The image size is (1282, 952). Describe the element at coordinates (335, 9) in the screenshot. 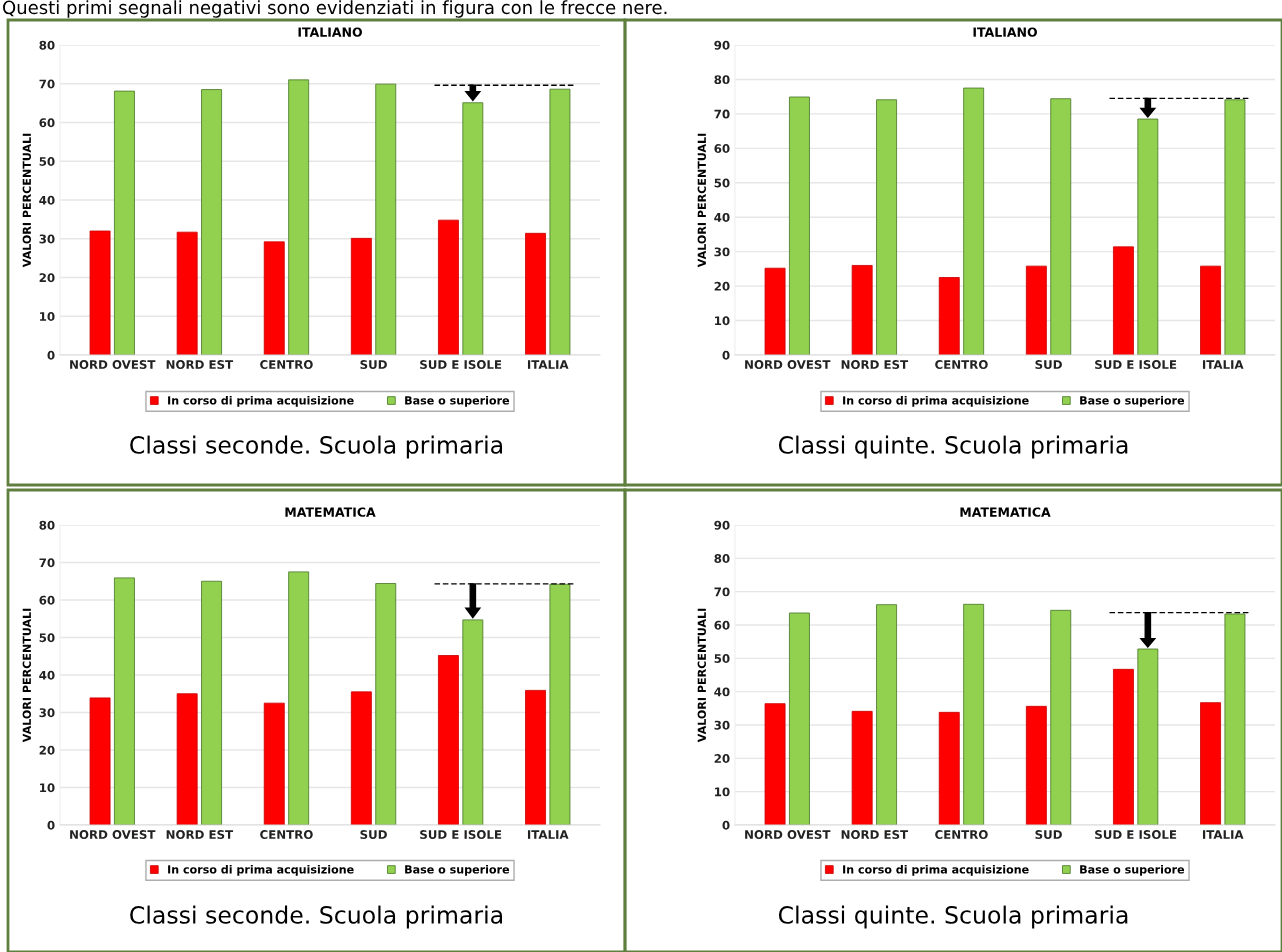

I see `text: Questi primi segnali negativi sono evidenziati in figura con le frecce nere.` at that location.